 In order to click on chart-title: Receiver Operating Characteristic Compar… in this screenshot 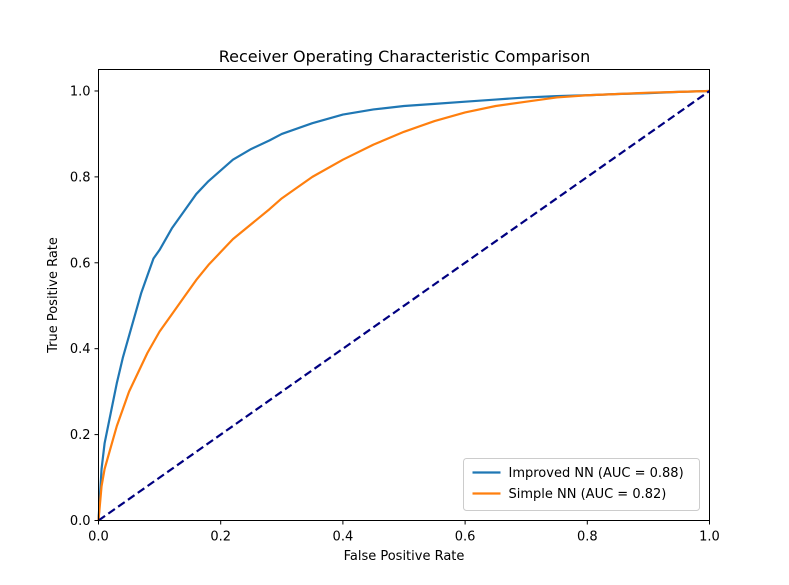, I will do `click(405, 56)`.